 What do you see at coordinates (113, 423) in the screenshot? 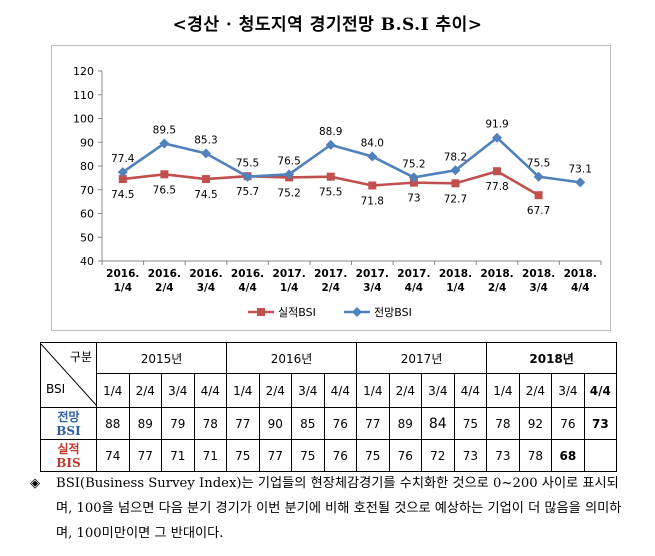
I see `table-cell: 88` at bounding box center [113, 423].